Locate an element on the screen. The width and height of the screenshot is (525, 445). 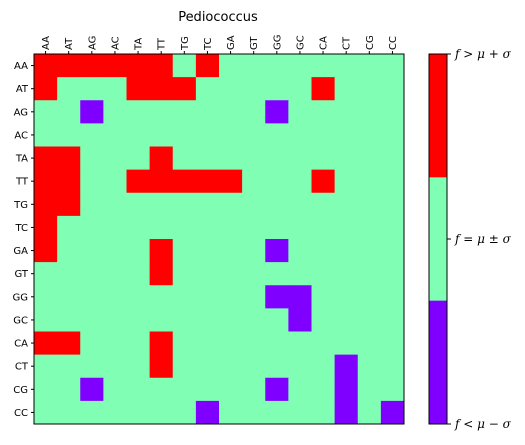
cell-GC-GT is located at coordinates (254, 320).